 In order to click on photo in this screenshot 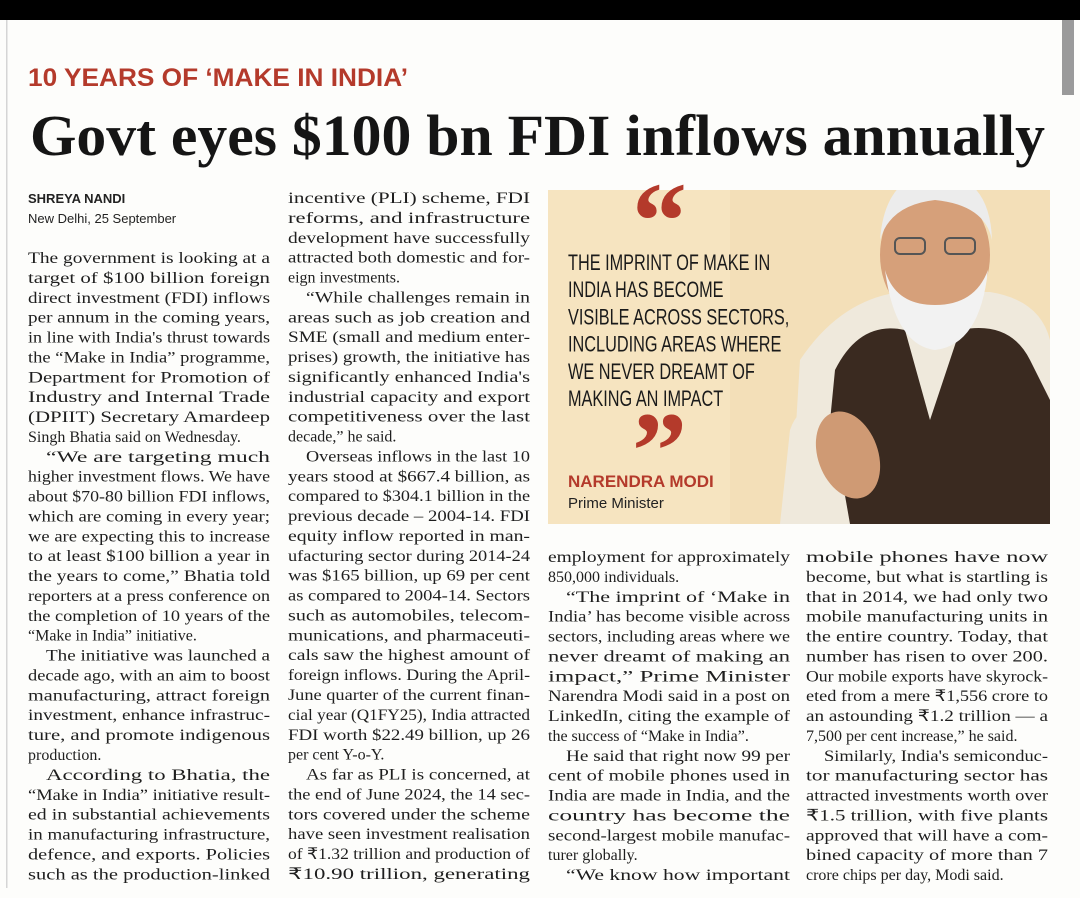, I will do `click(890, 357)`.